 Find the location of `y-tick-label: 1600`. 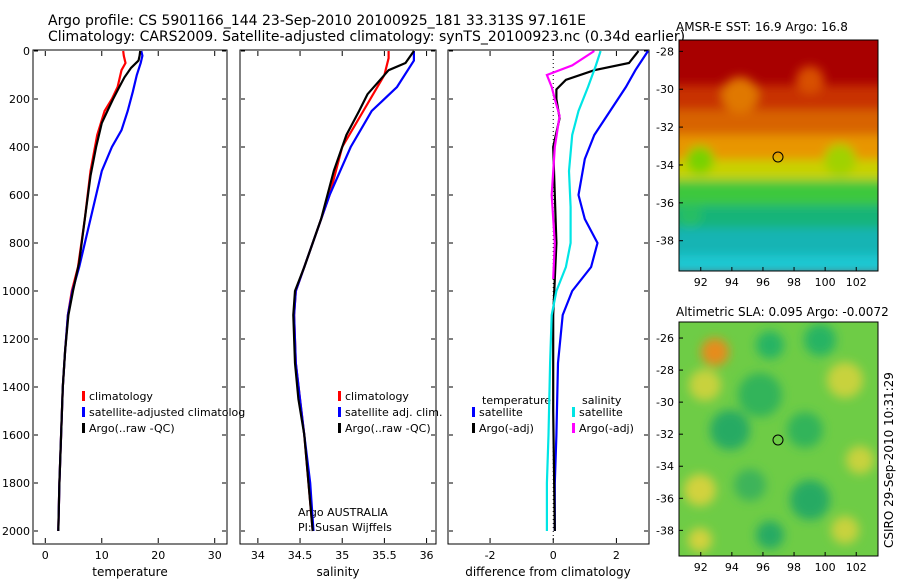

y-tick-label: 1600 is located at coordinates (16, 435).